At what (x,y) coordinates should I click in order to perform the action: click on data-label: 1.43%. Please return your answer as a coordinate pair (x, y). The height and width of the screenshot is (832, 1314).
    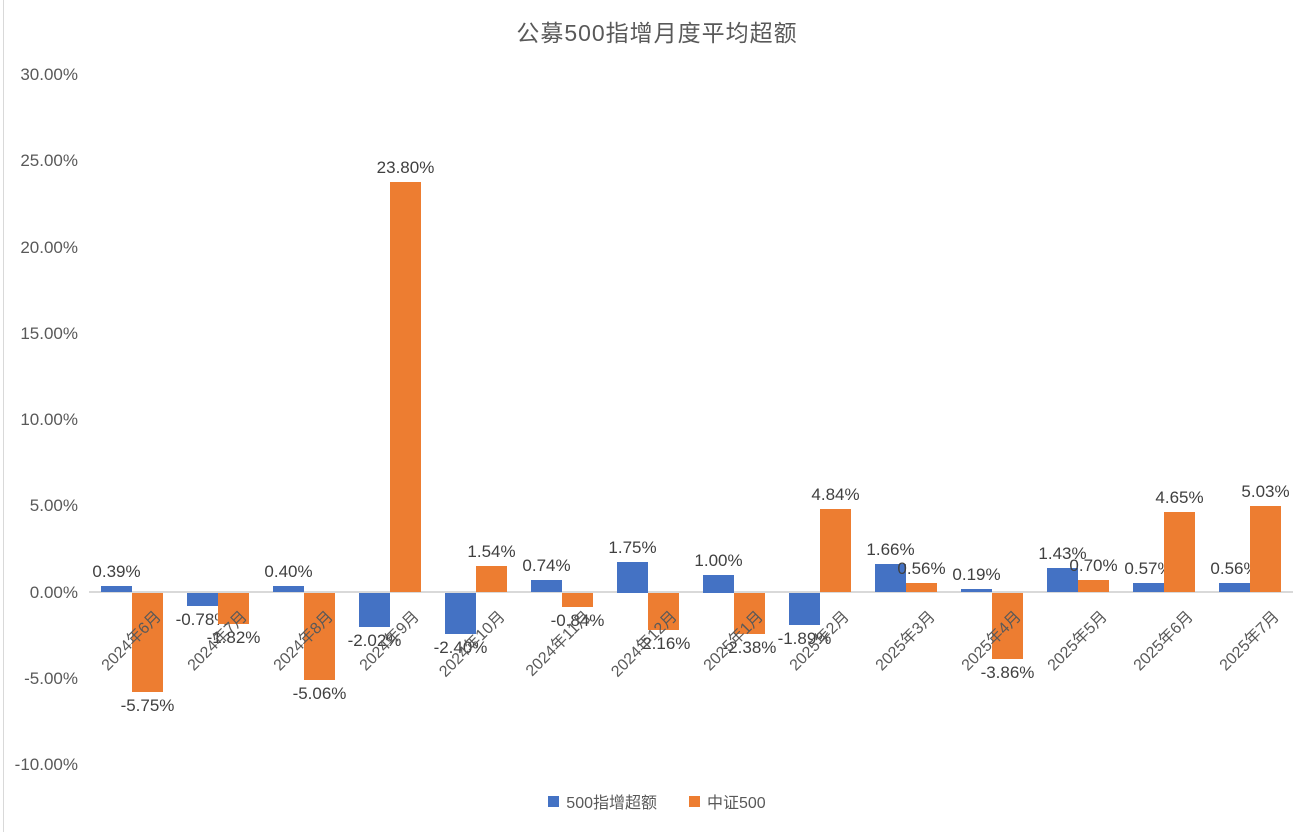
    Looking at the image, I should click on (1062, 553).